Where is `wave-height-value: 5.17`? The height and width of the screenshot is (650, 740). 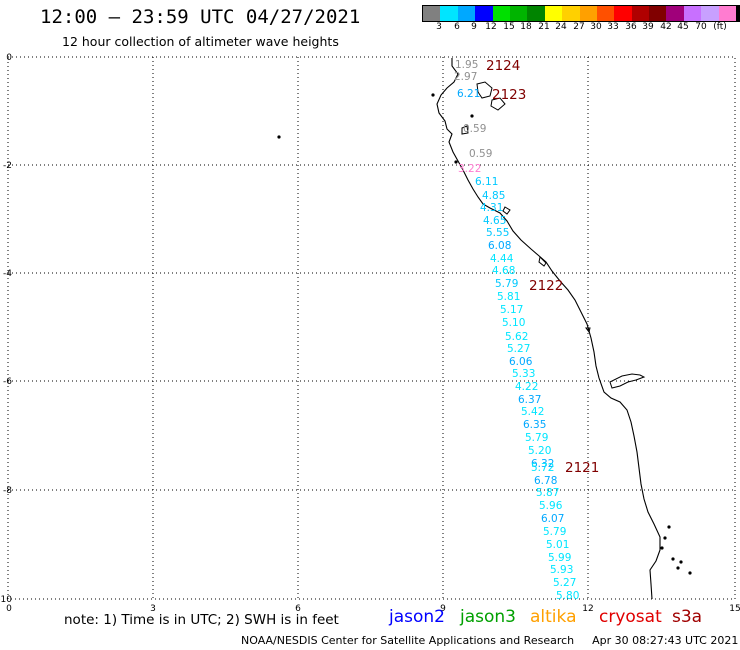
wave-height-value: 5.17 is located at coordinates (511, 310).